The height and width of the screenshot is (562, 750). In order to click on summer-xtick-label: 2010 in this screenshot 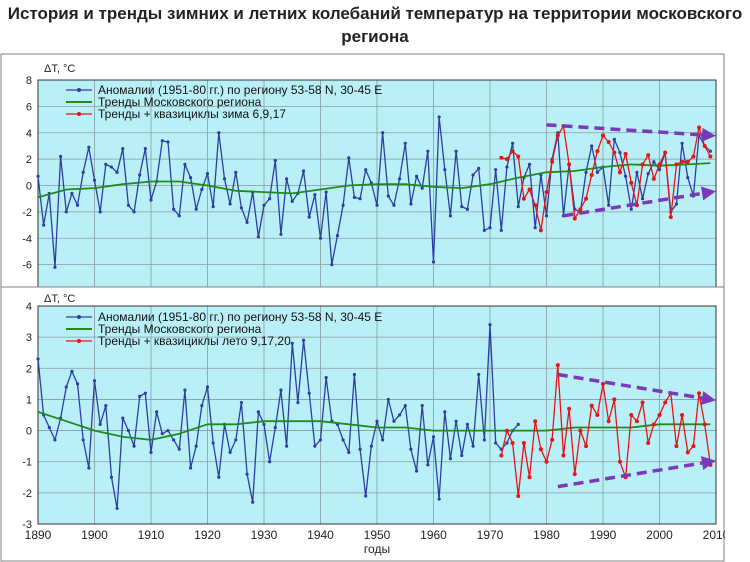, I will do `click(714, 535)`.